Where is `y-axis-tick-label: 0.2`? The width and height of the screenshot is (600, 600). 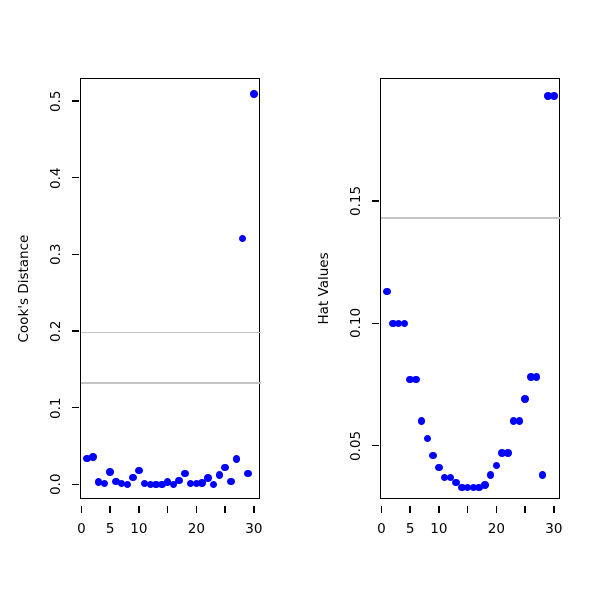
y-axis-tick-label: 0.2 is located at coordinates (55, 331).